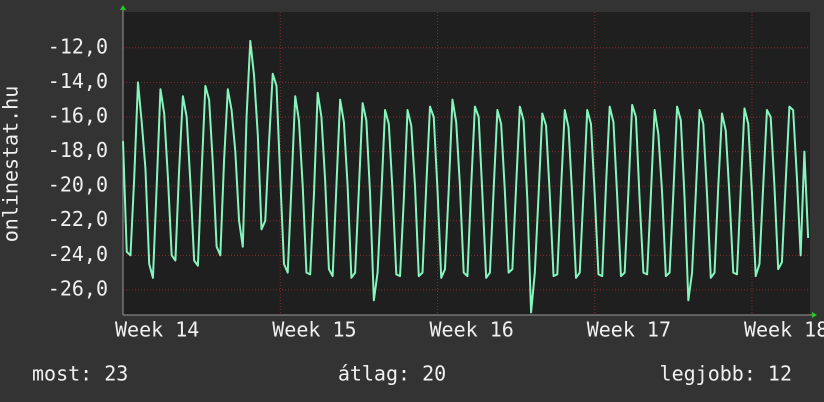  Describe the element at coordinates (784, 330) in the screenshot. I see `x-tick-label: Week 18` at that location.